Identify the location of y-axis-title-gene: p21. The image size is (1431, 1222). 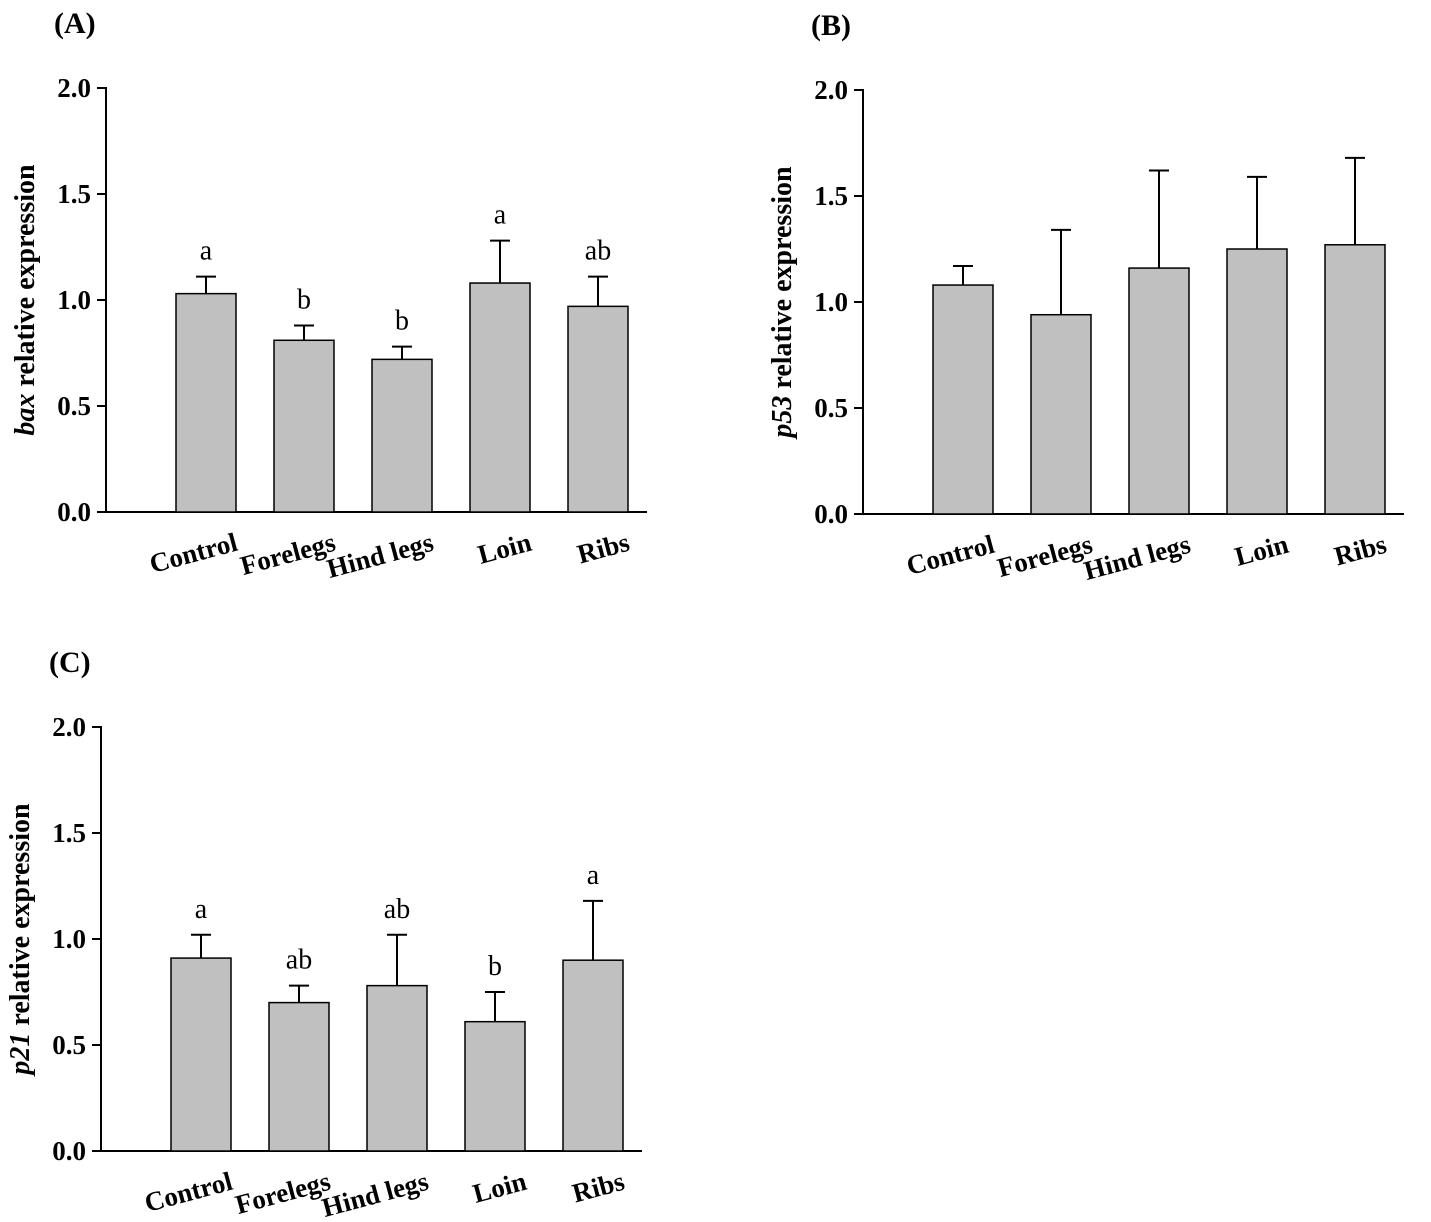
(20, 1055).